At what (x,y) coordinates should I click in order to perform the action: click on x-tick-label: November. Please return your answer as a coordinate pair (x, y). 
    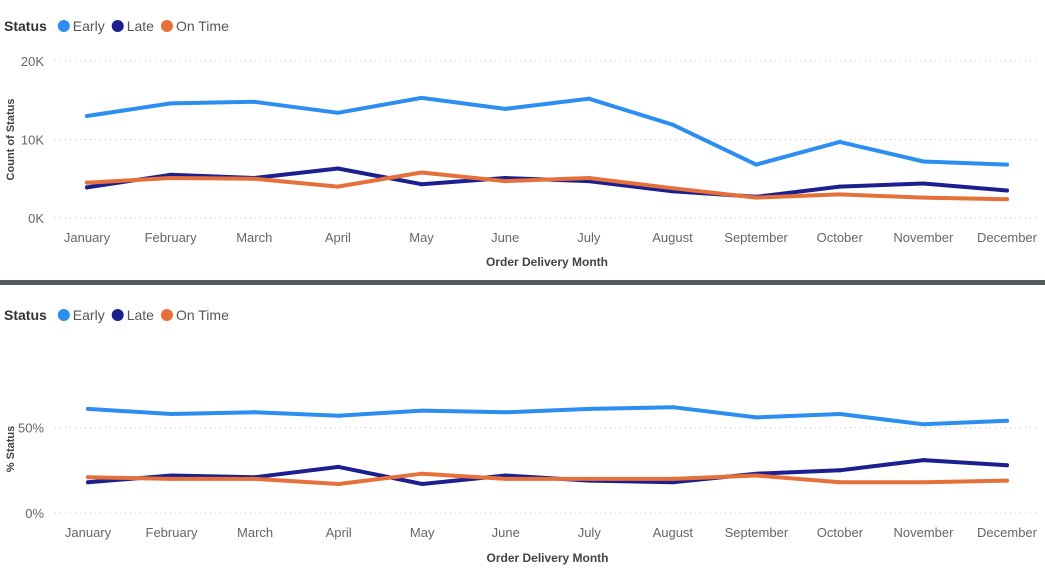
    Looking at the image, I should click on (923, 532).